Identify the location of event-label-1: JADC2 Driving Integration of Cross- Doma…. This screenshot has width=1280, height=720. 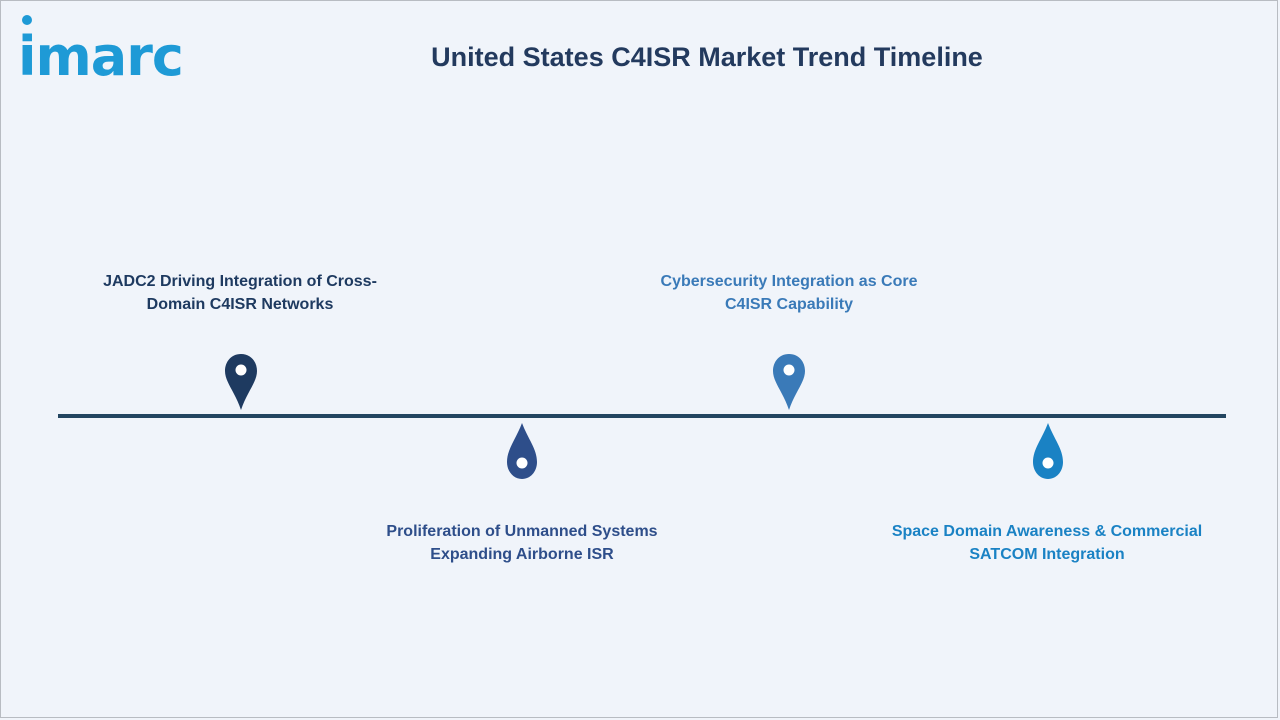
(240, 293).